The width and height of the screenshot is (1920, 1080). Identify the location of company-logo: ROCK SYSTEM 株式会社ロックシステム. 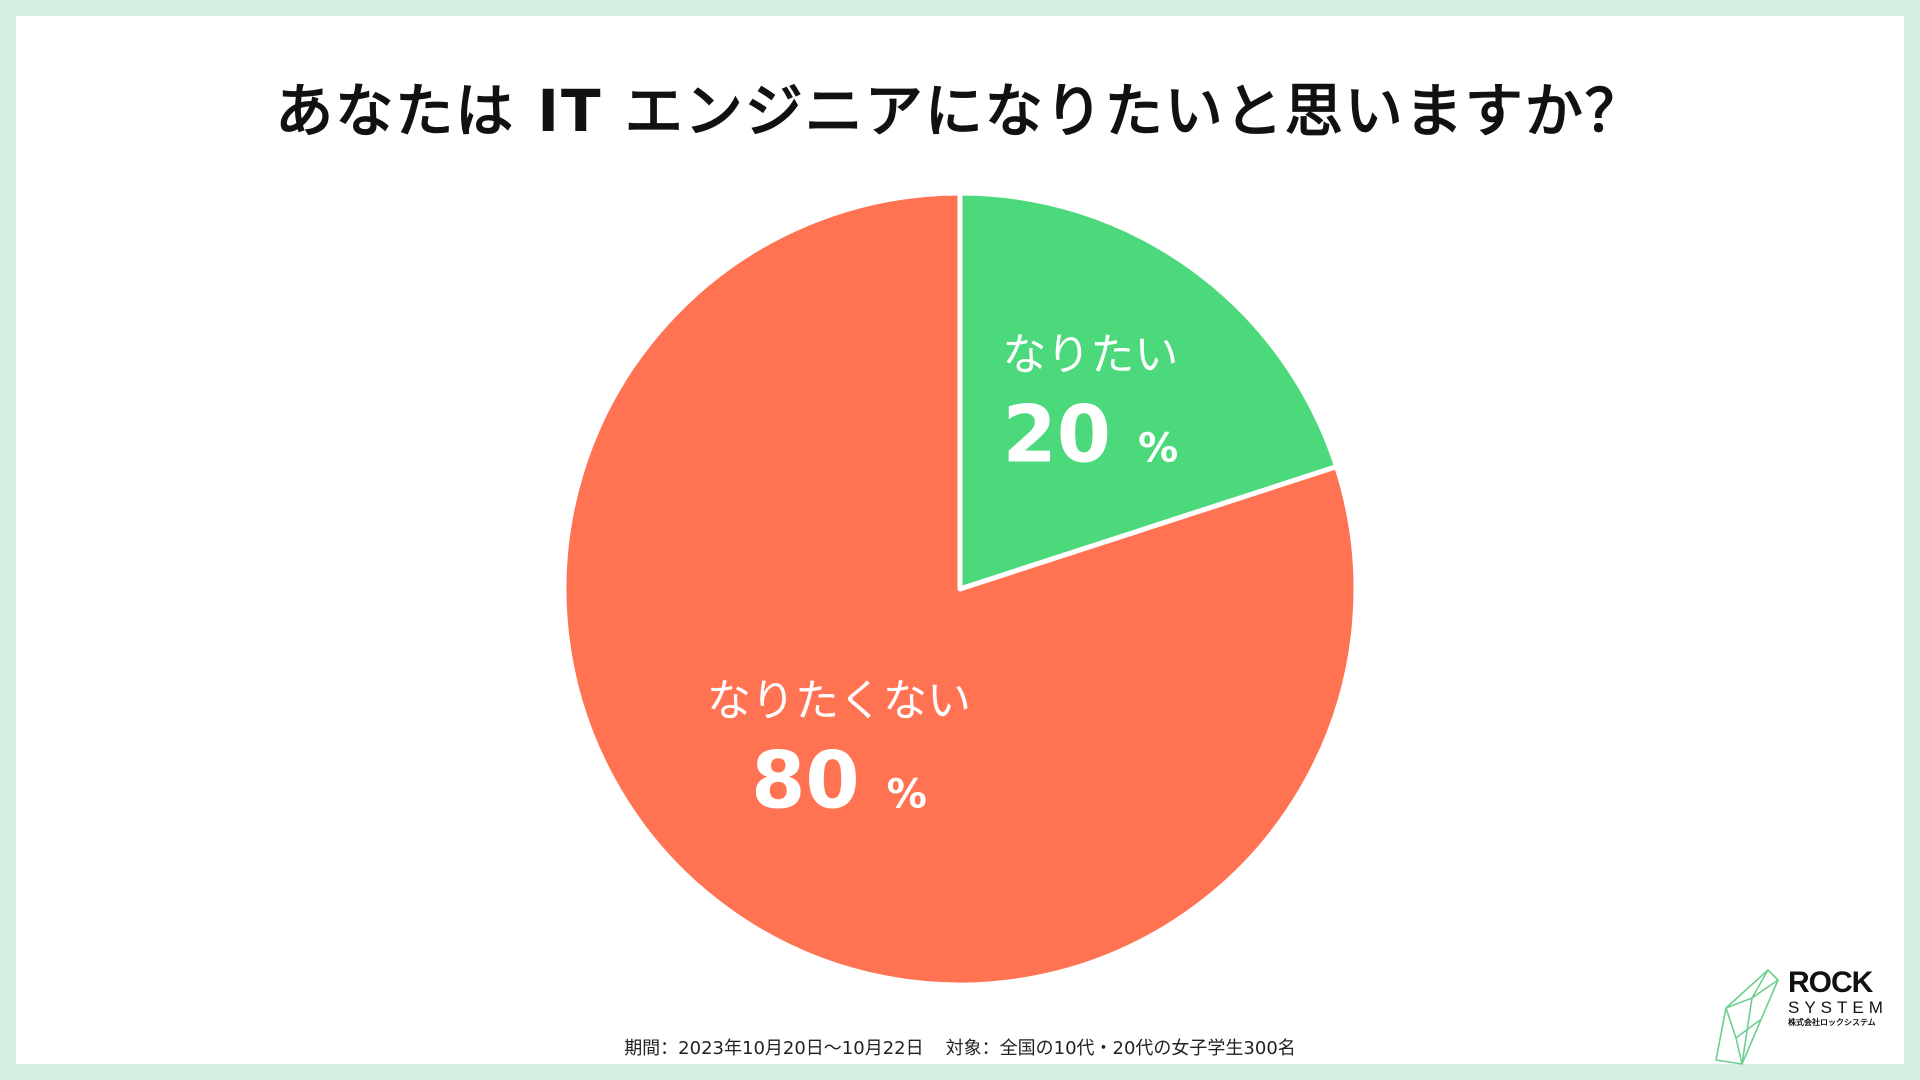
(1807, 1018).